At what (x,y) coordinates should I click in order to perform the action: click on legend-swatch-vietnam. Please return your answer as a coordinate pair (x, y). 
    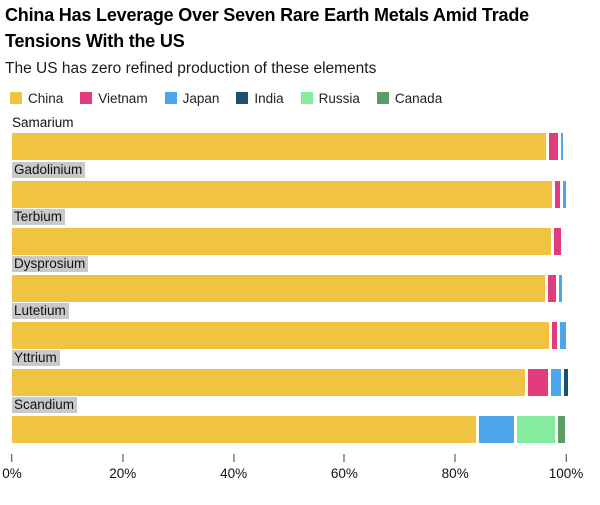
    Looking at the image, I should click on (86, 98).